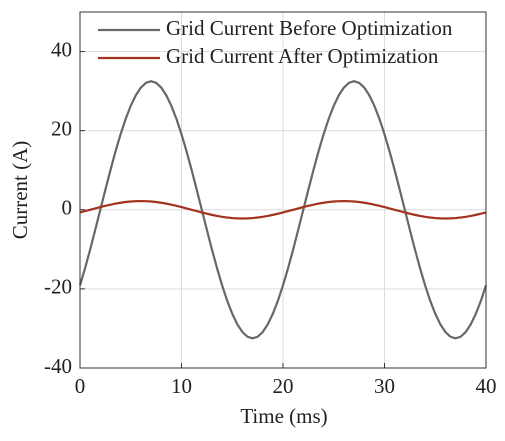  What do you see at coordinates (61, 49) in the screenshot?
I see `y-tick-label: 40` at bounding box center [61, 49].